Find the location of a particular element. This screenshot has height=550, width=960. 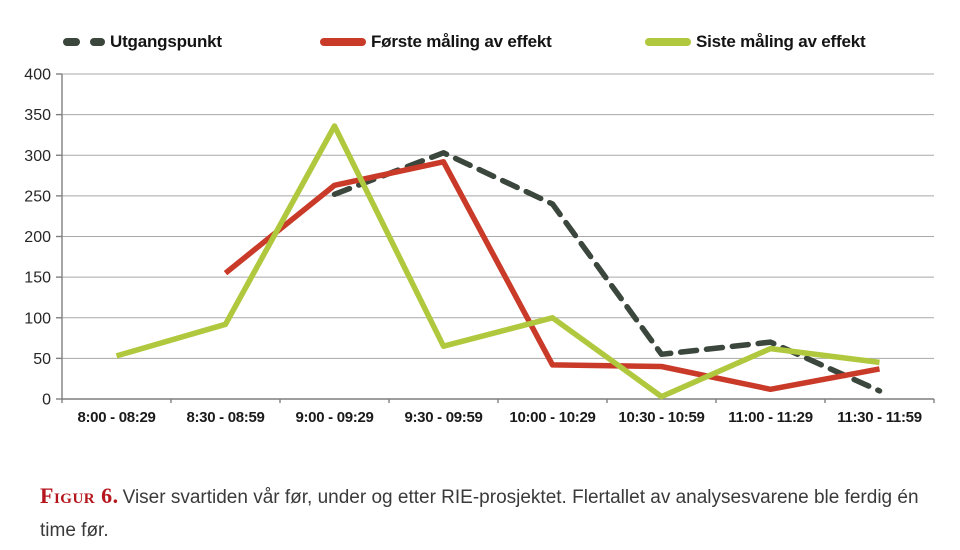

y-tick-label: 200 is located at coordinates (37, 237).